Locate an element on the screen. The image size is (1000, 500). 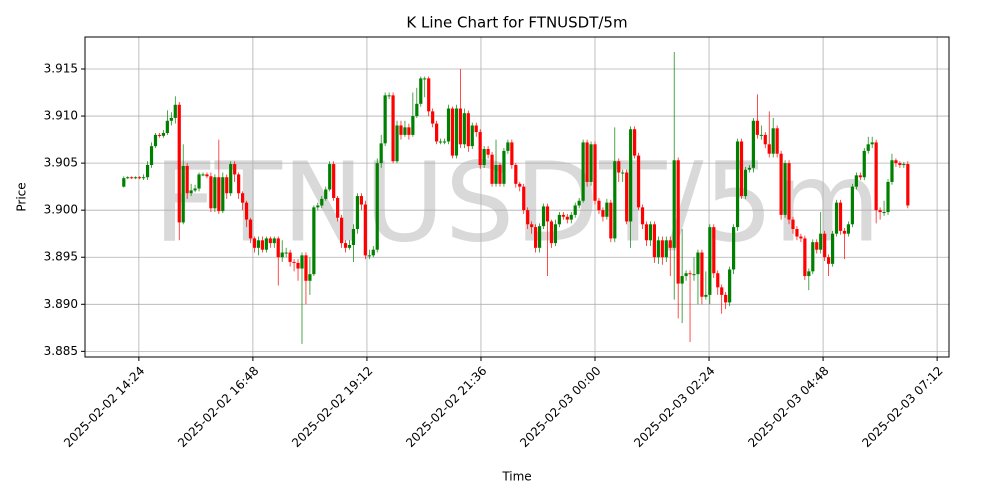
y-axis-label: Price is located at coordinates (22, 196).